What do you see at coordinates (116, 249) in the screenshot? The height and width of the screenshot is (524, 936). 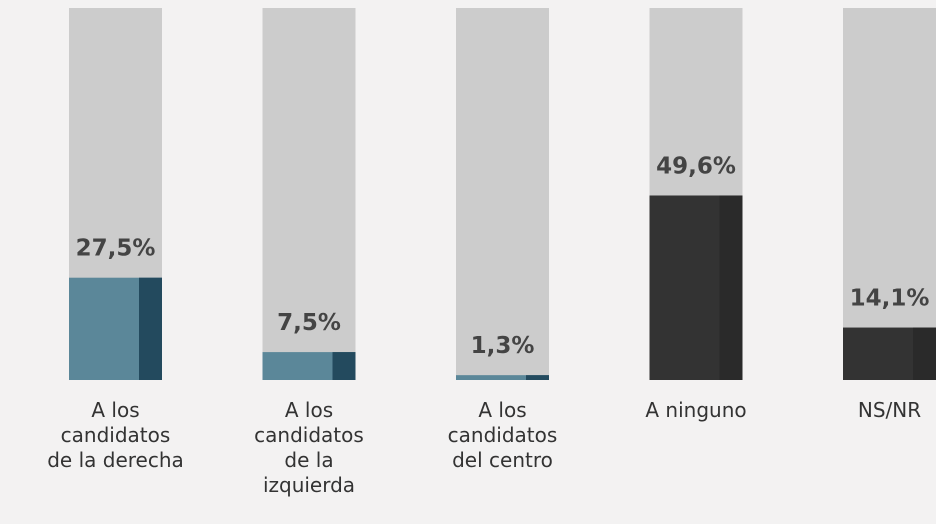 I see `value-label: 27,5%` at bounding box center [116, 249].